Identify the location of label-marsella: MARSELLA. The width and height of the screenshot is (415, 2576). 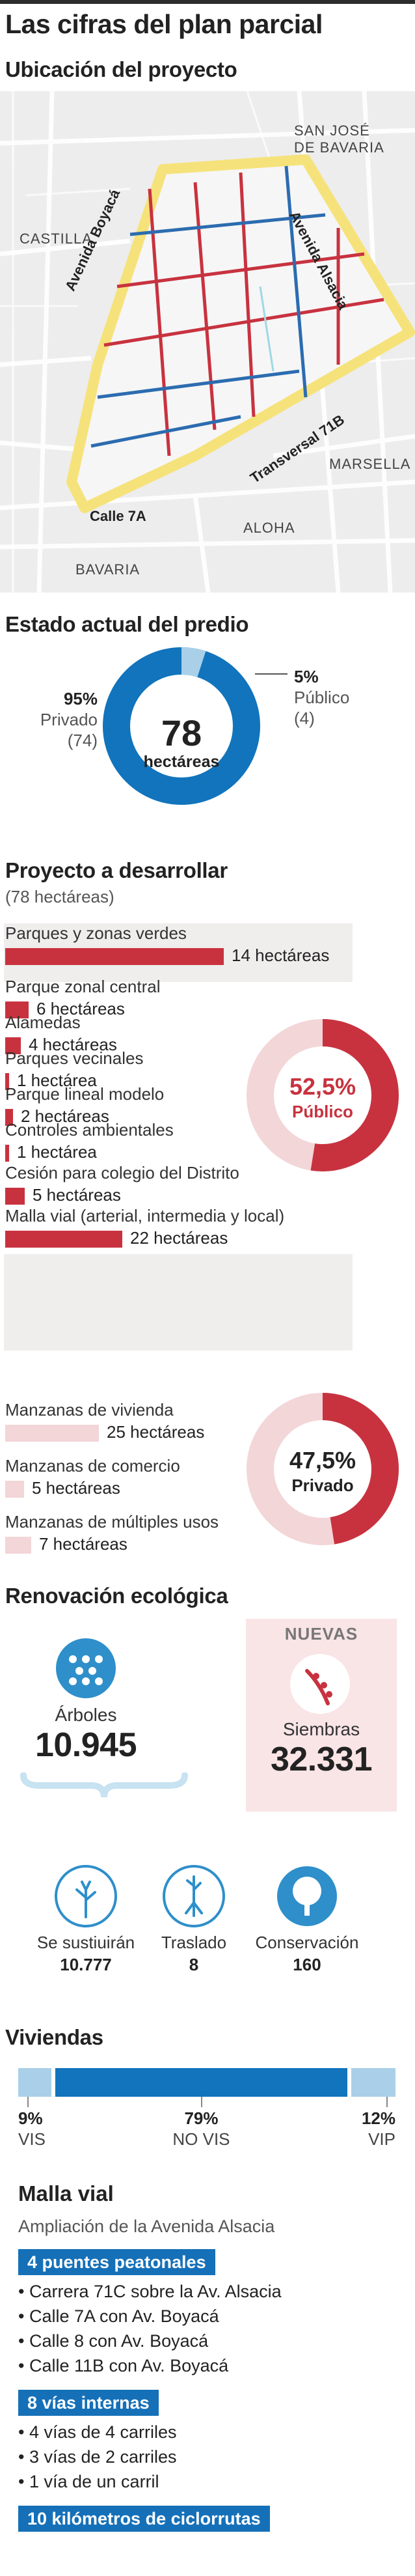
(370, 464).